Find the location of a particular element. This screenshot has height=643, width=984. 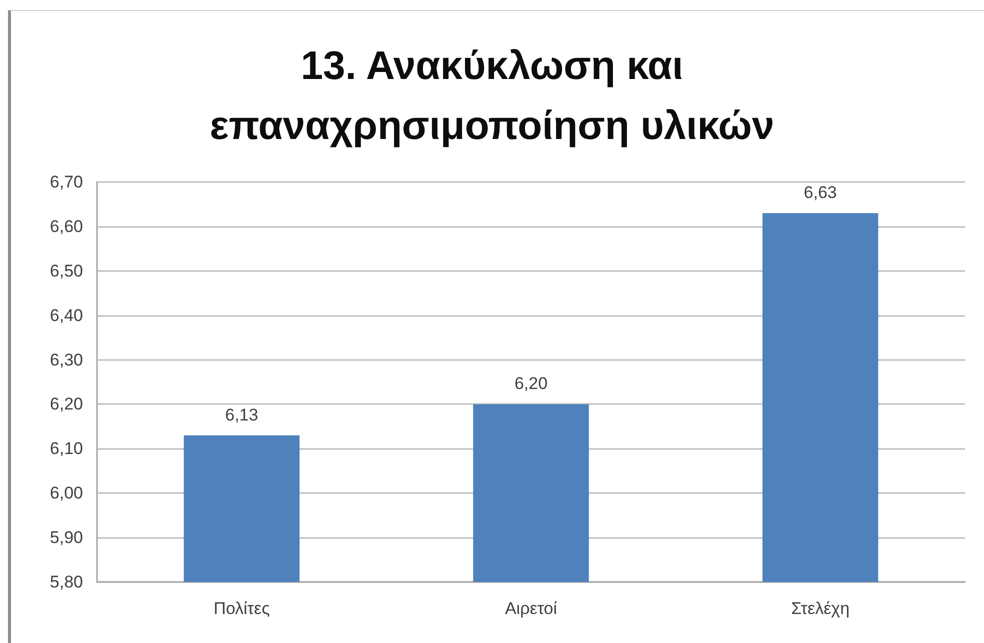

y-tick-label: 6,20 is located at coordinates (66, 404).